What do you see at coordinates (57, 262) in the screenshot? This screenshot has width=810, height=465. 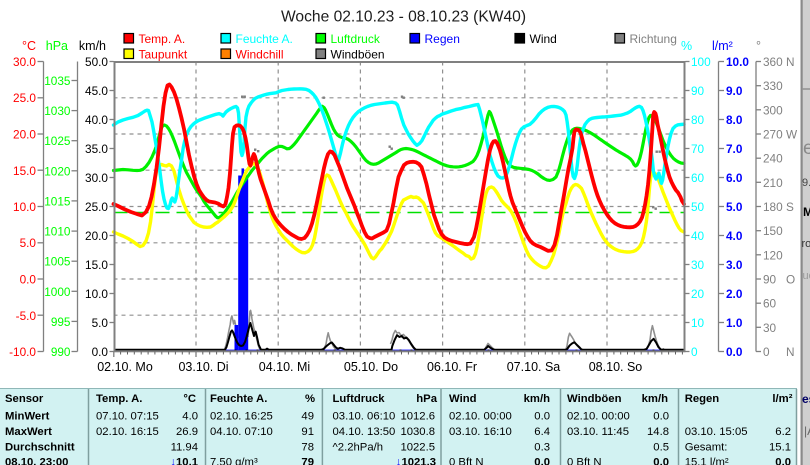 I see `svg-text: 1005` at bounding box center [57, 262].